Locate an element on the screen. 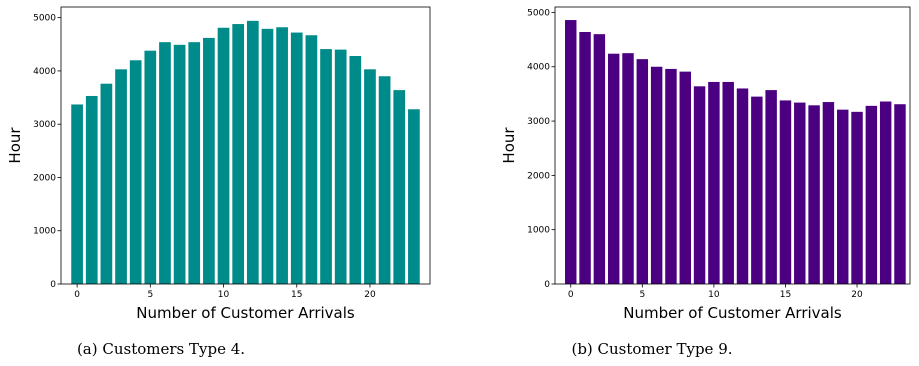 The width and height of the screenshot is (919, 366). figure-caption: (b) Customer Type 9. is located at coordinates (651, 349).